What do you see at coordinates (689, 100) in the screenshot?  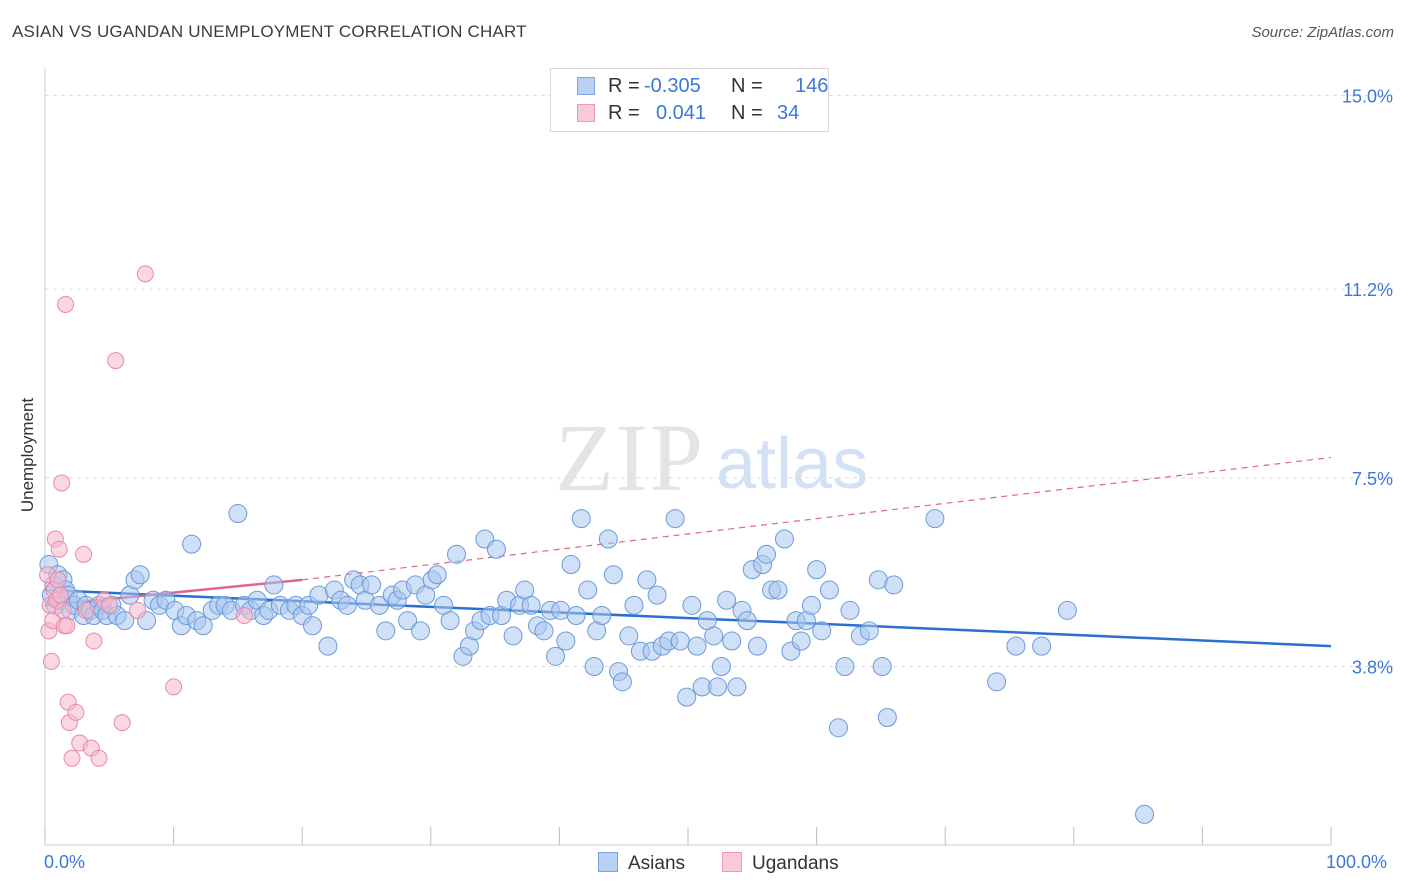 I see `correlation-legend: R = -0.305 N = 146 R = 0.041 N = 34` at bounding box center [689, 100].